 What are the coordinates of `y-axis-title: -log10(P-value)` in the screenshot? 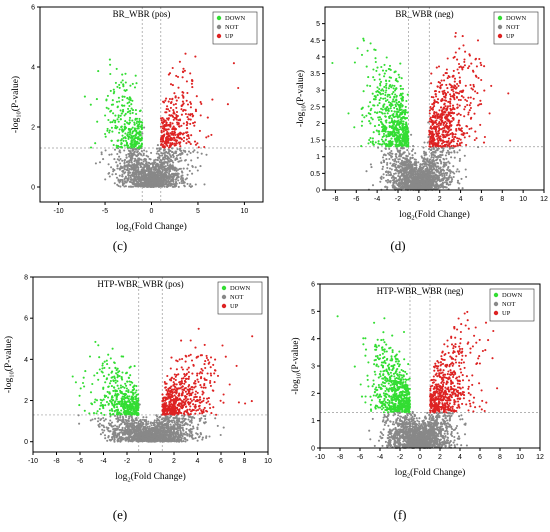 It's located at (301, 98).